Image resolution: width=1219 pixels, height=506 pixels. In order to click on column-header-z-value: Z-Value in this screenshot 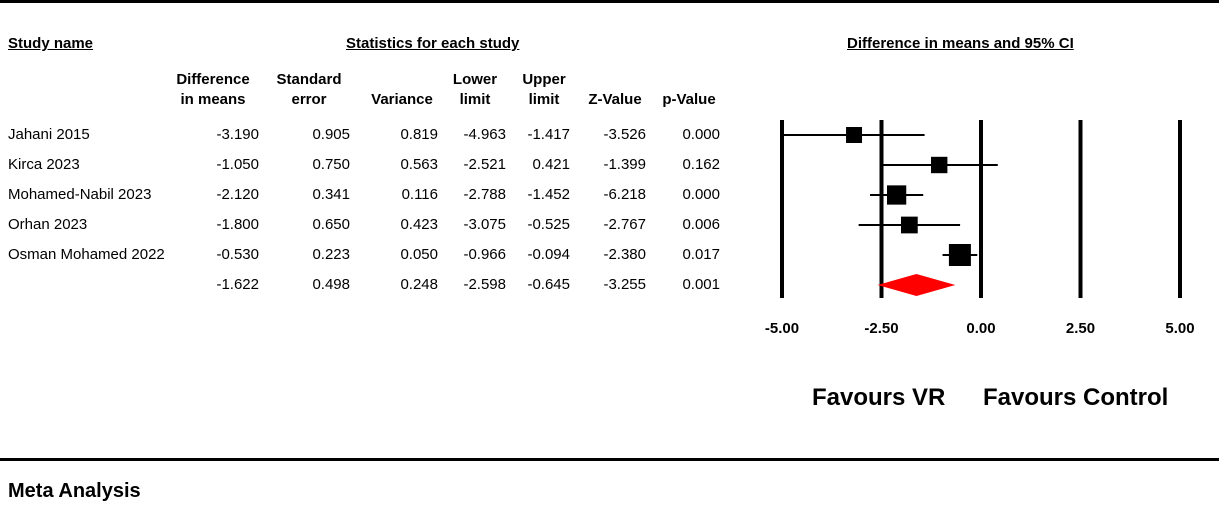, I will do `click(615, 90)`.